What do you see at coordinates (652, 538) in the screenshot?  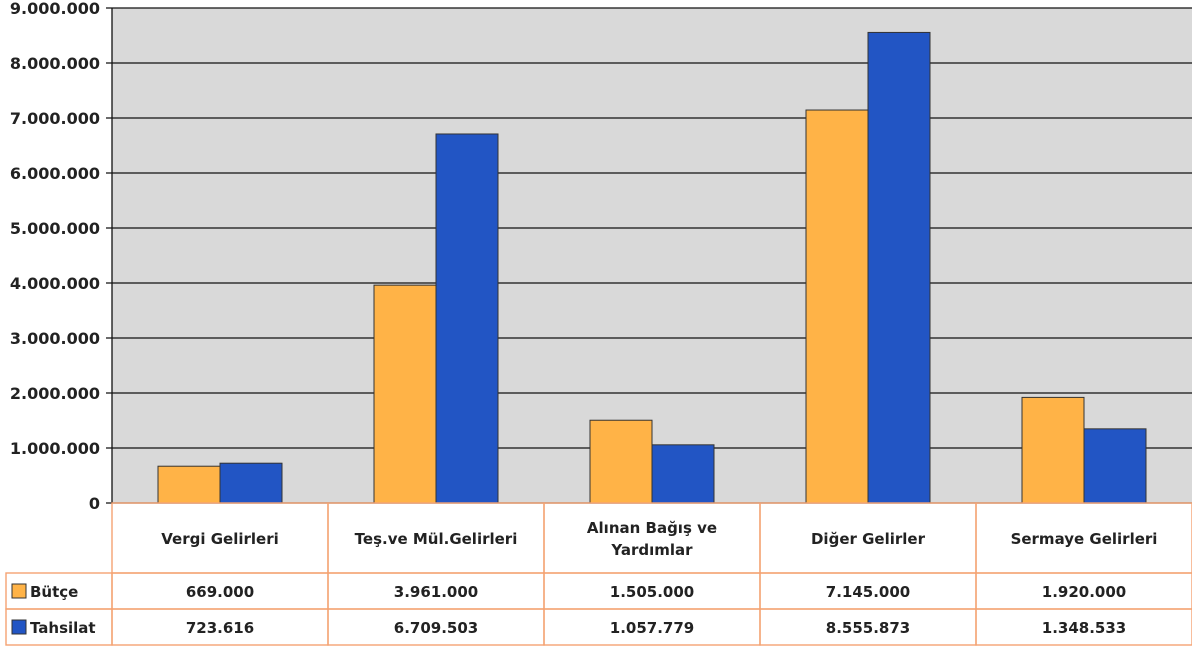 I see `table-header-cell` at bounding box center [652, 538].